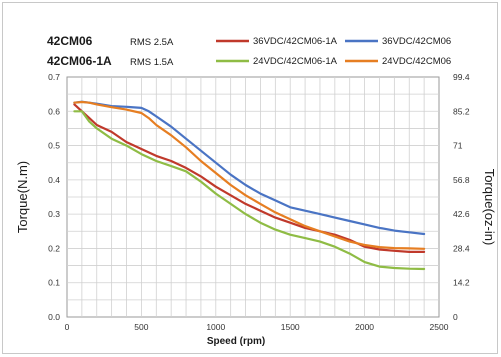  I want to click on x-tick-label: 0, so click(67, 327).